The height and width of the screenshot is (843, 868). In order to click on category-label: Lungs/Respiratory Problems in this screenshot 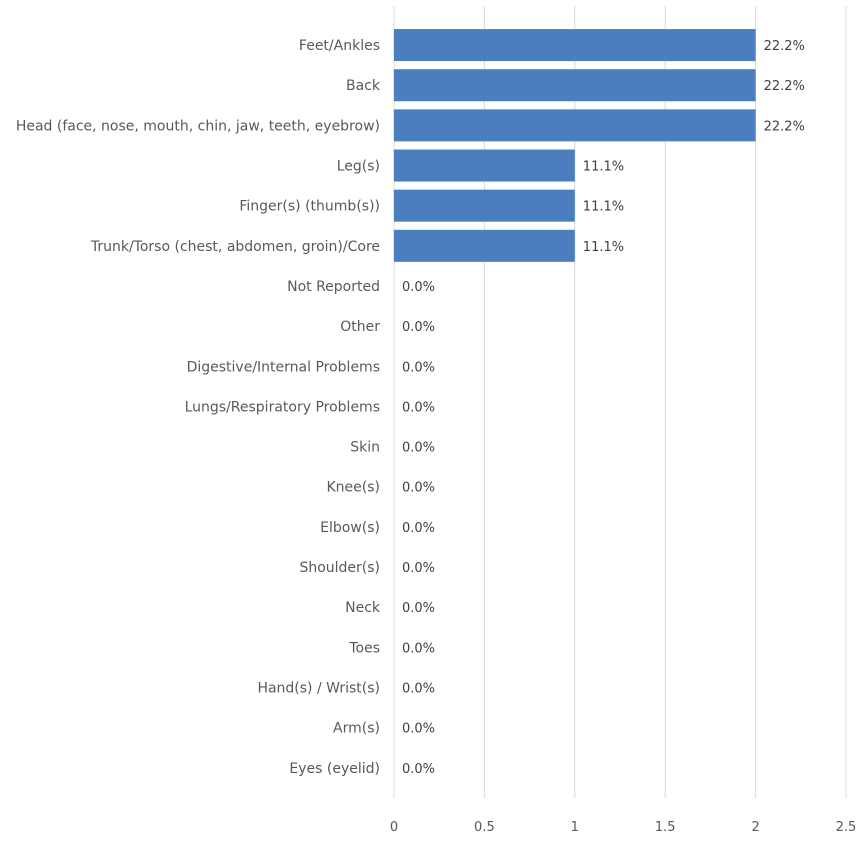, I will do `click(282, 407)`.